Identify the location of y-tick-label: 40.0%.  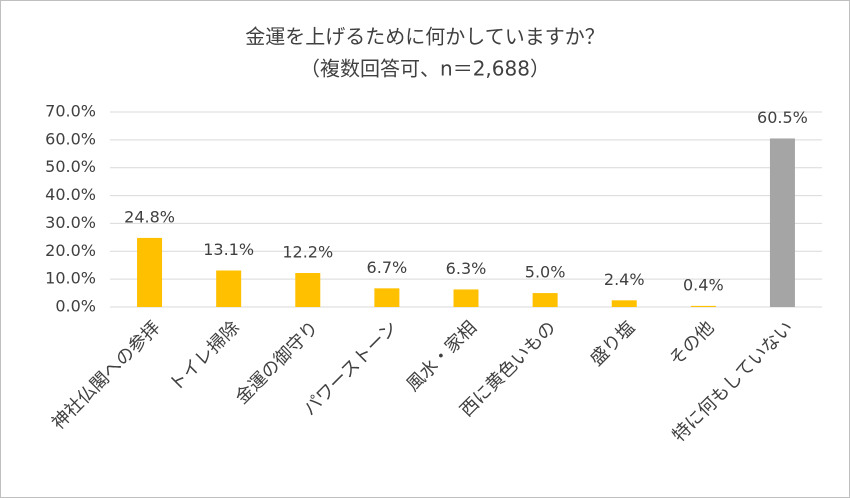
(70, 194).